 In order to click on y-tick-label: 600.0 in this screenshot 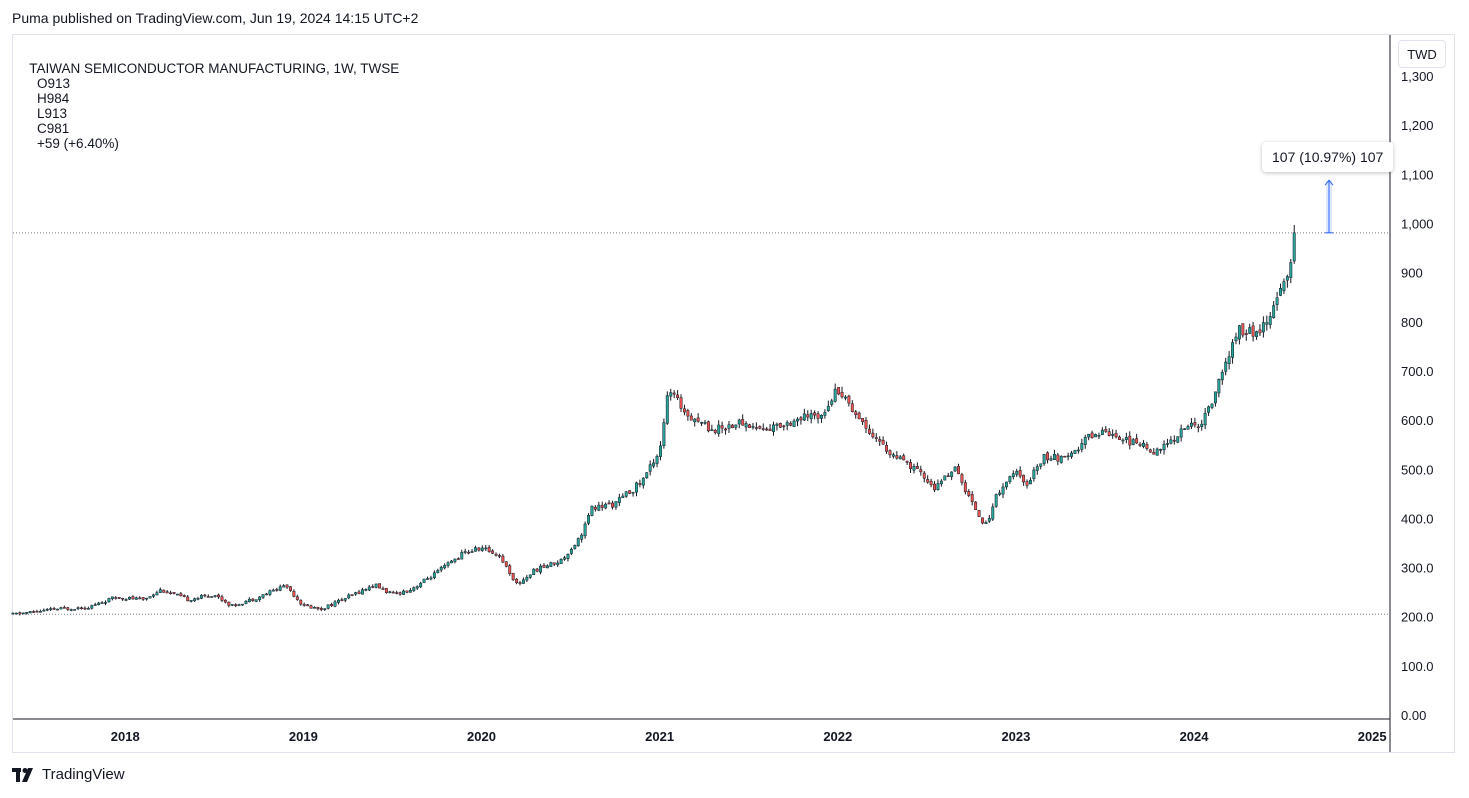, I will do `click(1417, 420)`.